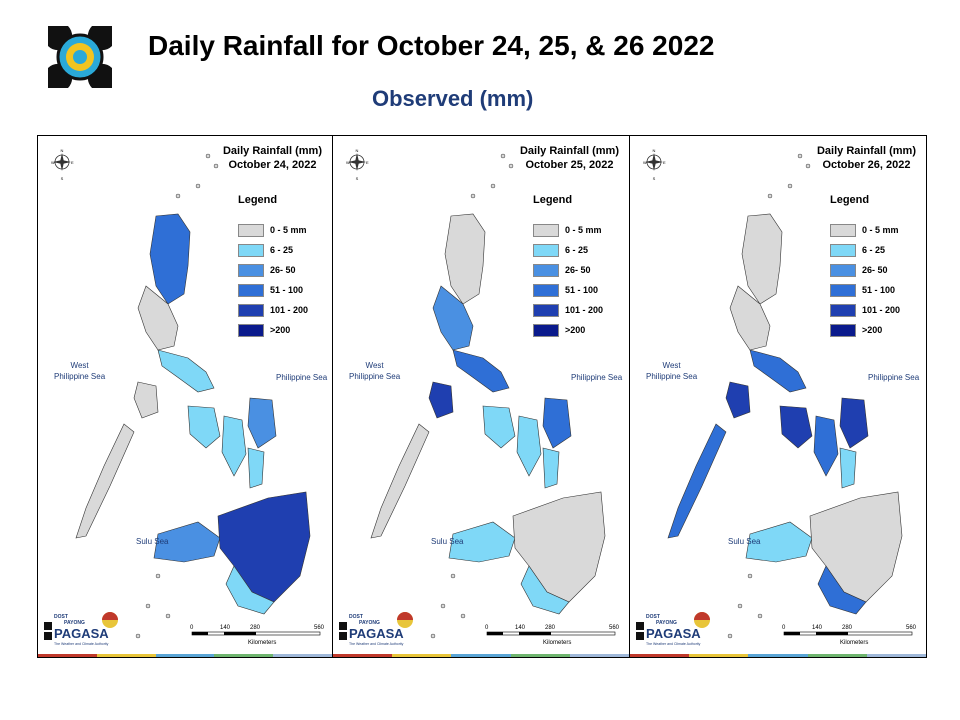 This screenshot has width=960, height=720. What do you see at coordinates (545, 590) in the screenshot?
I see `island-mindanaoSouth` at bounding box center [545, 590].